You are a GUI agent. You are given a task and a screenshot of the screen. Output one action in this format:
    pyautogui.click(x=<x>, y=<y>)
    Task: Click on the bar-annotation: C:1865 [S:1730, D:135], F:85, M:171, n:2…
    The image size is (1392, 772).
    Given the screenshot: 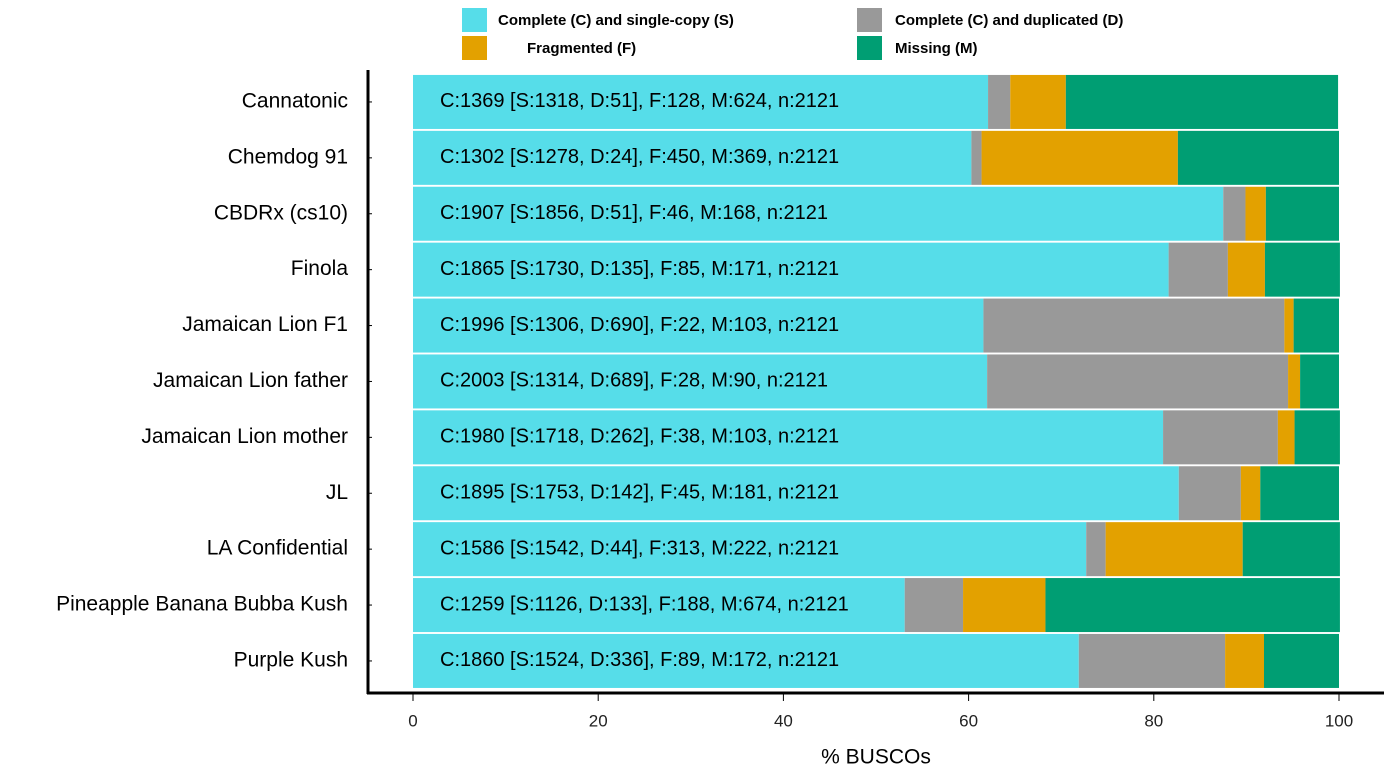 What is the action you would take?
    pyautogui.click(x=639, y=269)
    